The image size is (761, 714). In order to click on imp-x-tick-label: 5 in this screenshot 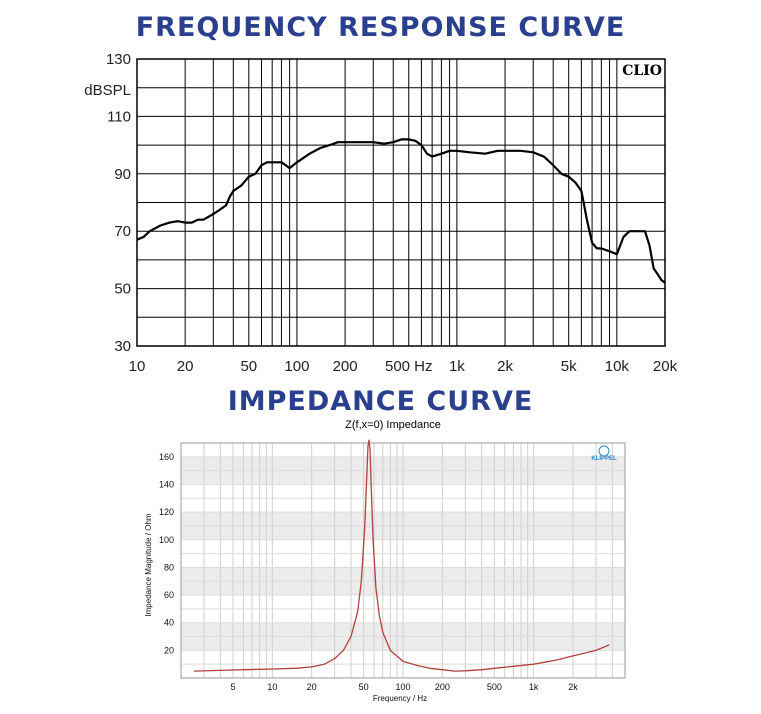, I will do `click(232, 687)`.